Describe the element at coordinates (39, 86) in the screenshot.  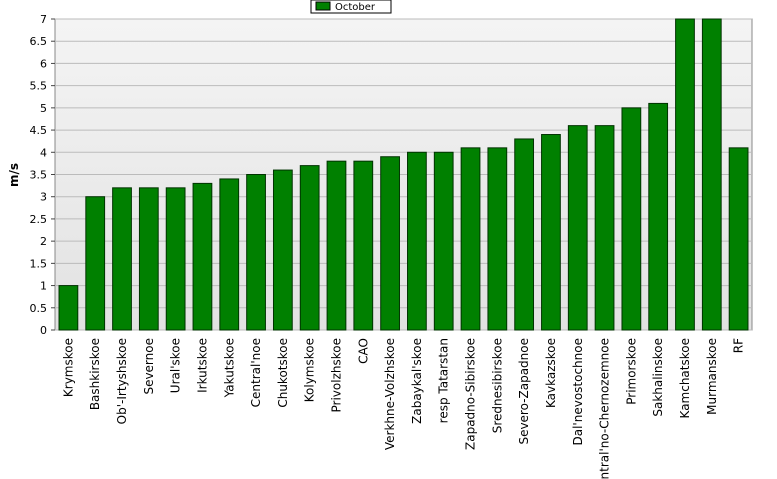
I see `y-tick-label: 5.5` at that location.